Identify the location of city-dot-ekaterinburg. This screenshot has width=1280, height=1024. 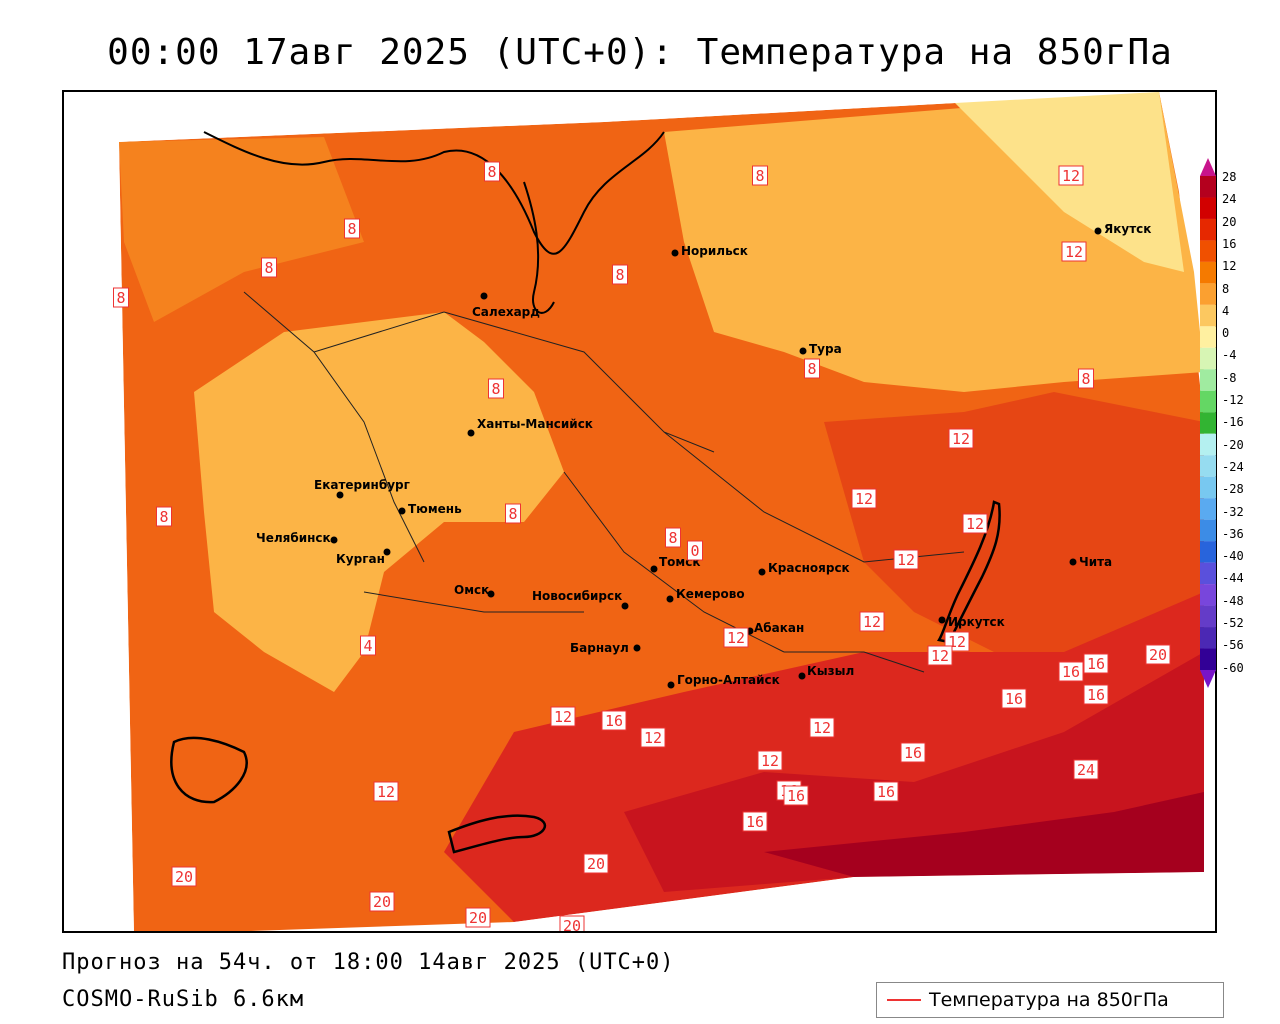
(340, 495).